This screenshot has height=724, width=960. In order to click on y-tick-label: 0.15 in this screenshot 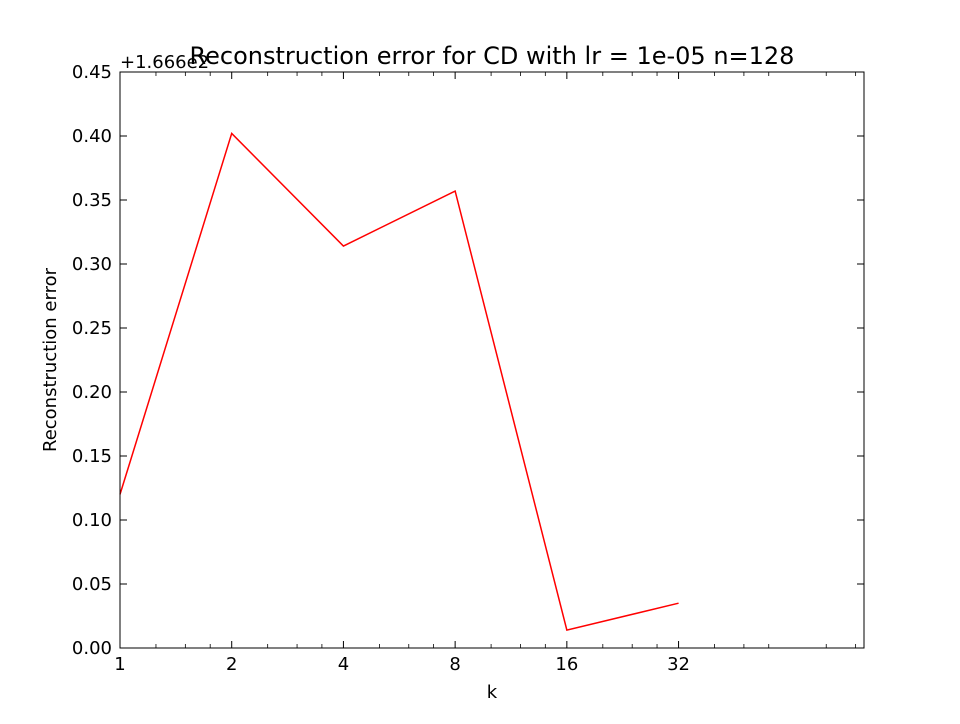, I will do `click(92, 456)`.